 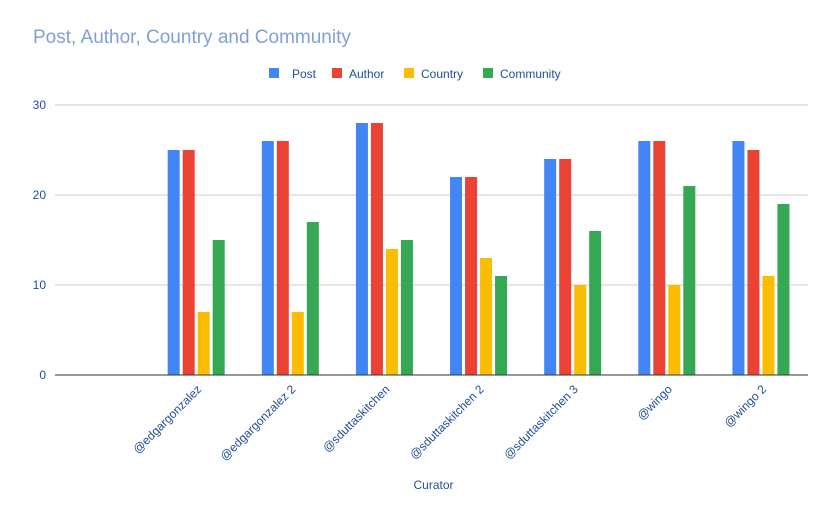 I want to click on x-tick-label: @sduttaskitchen 3, so click(x=541, y=422).